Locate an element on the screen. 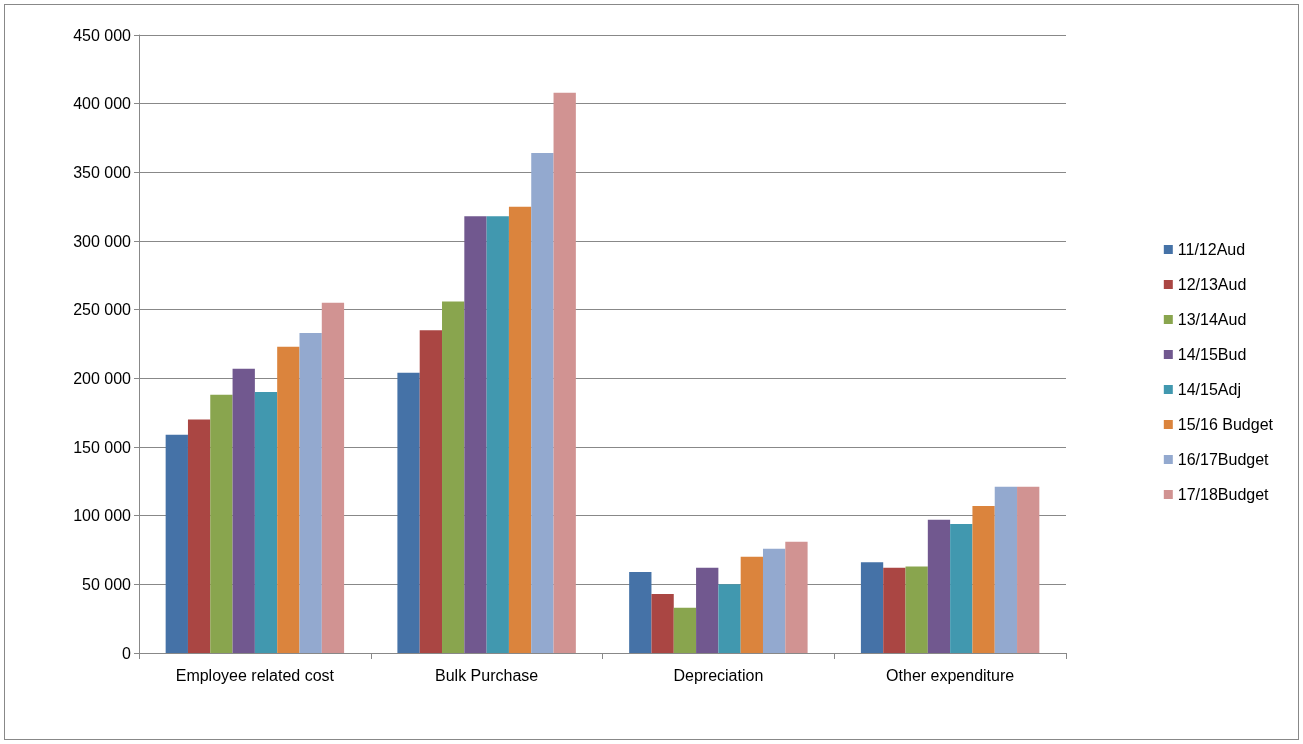  x-tick-label: Bulk Purchase is located at coordinates (487, 675).